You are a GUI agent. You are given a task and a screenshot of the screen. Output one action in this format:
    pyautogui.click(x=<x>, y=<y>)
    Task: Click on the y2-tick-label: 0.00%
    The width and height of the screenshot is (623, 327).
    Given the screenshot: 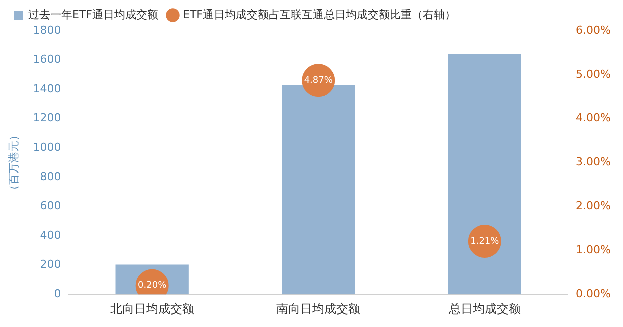 What is the action you would take?
    pyautogui.click(x=594, y=293)
    